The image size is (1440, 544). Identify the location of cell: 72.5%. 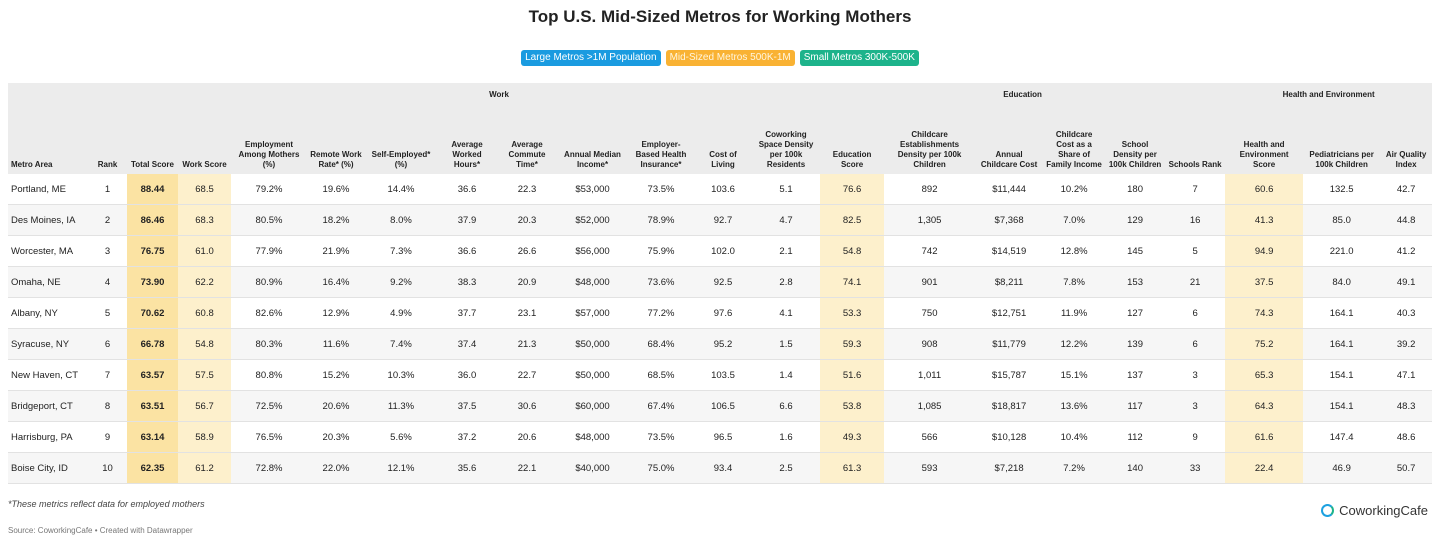
(269, 406).